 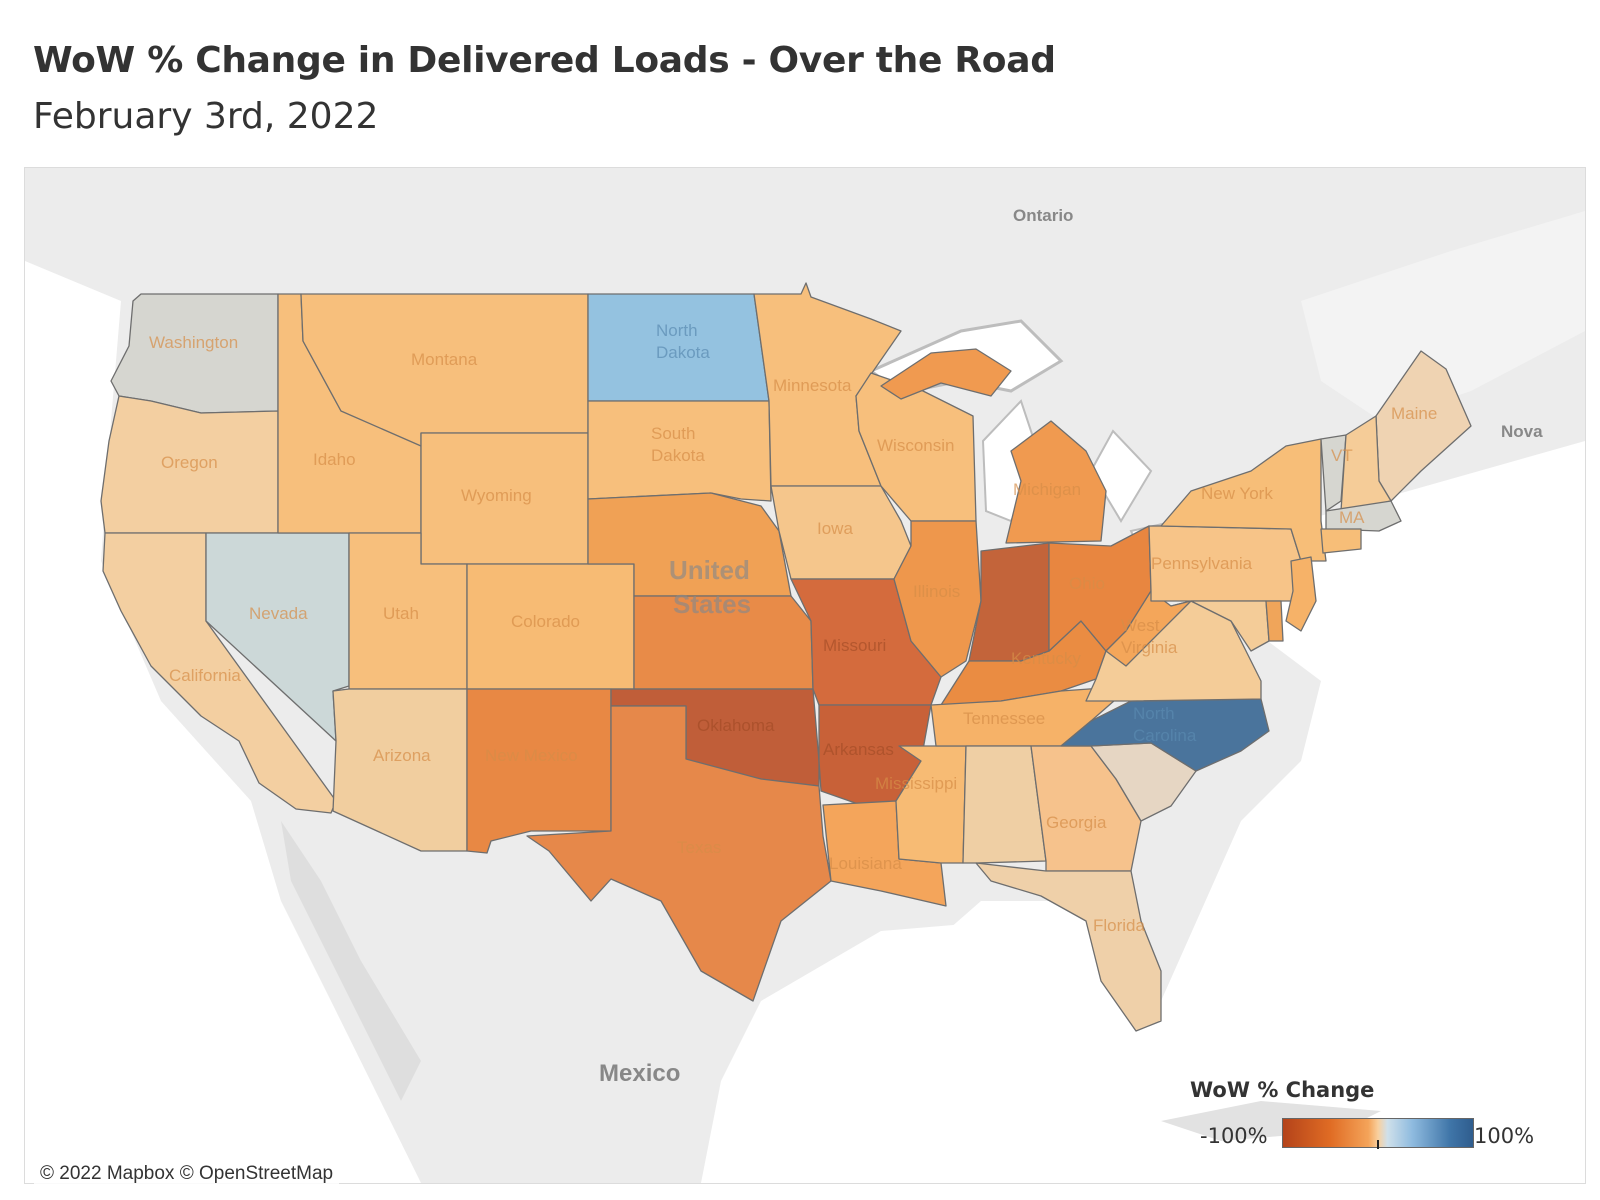 I want to click on state-label-california: California, so click(x=205, y=675).